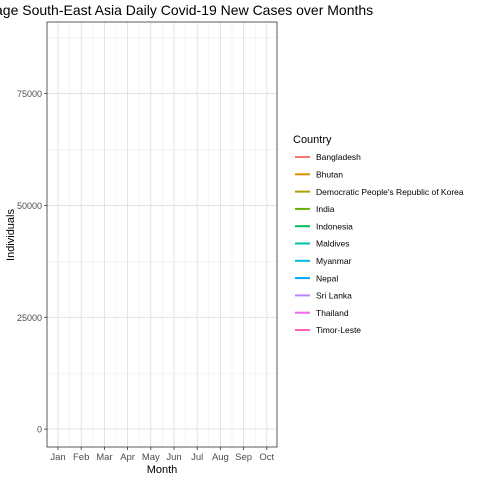 This screenshot has width=480, height=480. I want to click on legend-item: Democratic People's Republic of Korea, so click(379, 192).